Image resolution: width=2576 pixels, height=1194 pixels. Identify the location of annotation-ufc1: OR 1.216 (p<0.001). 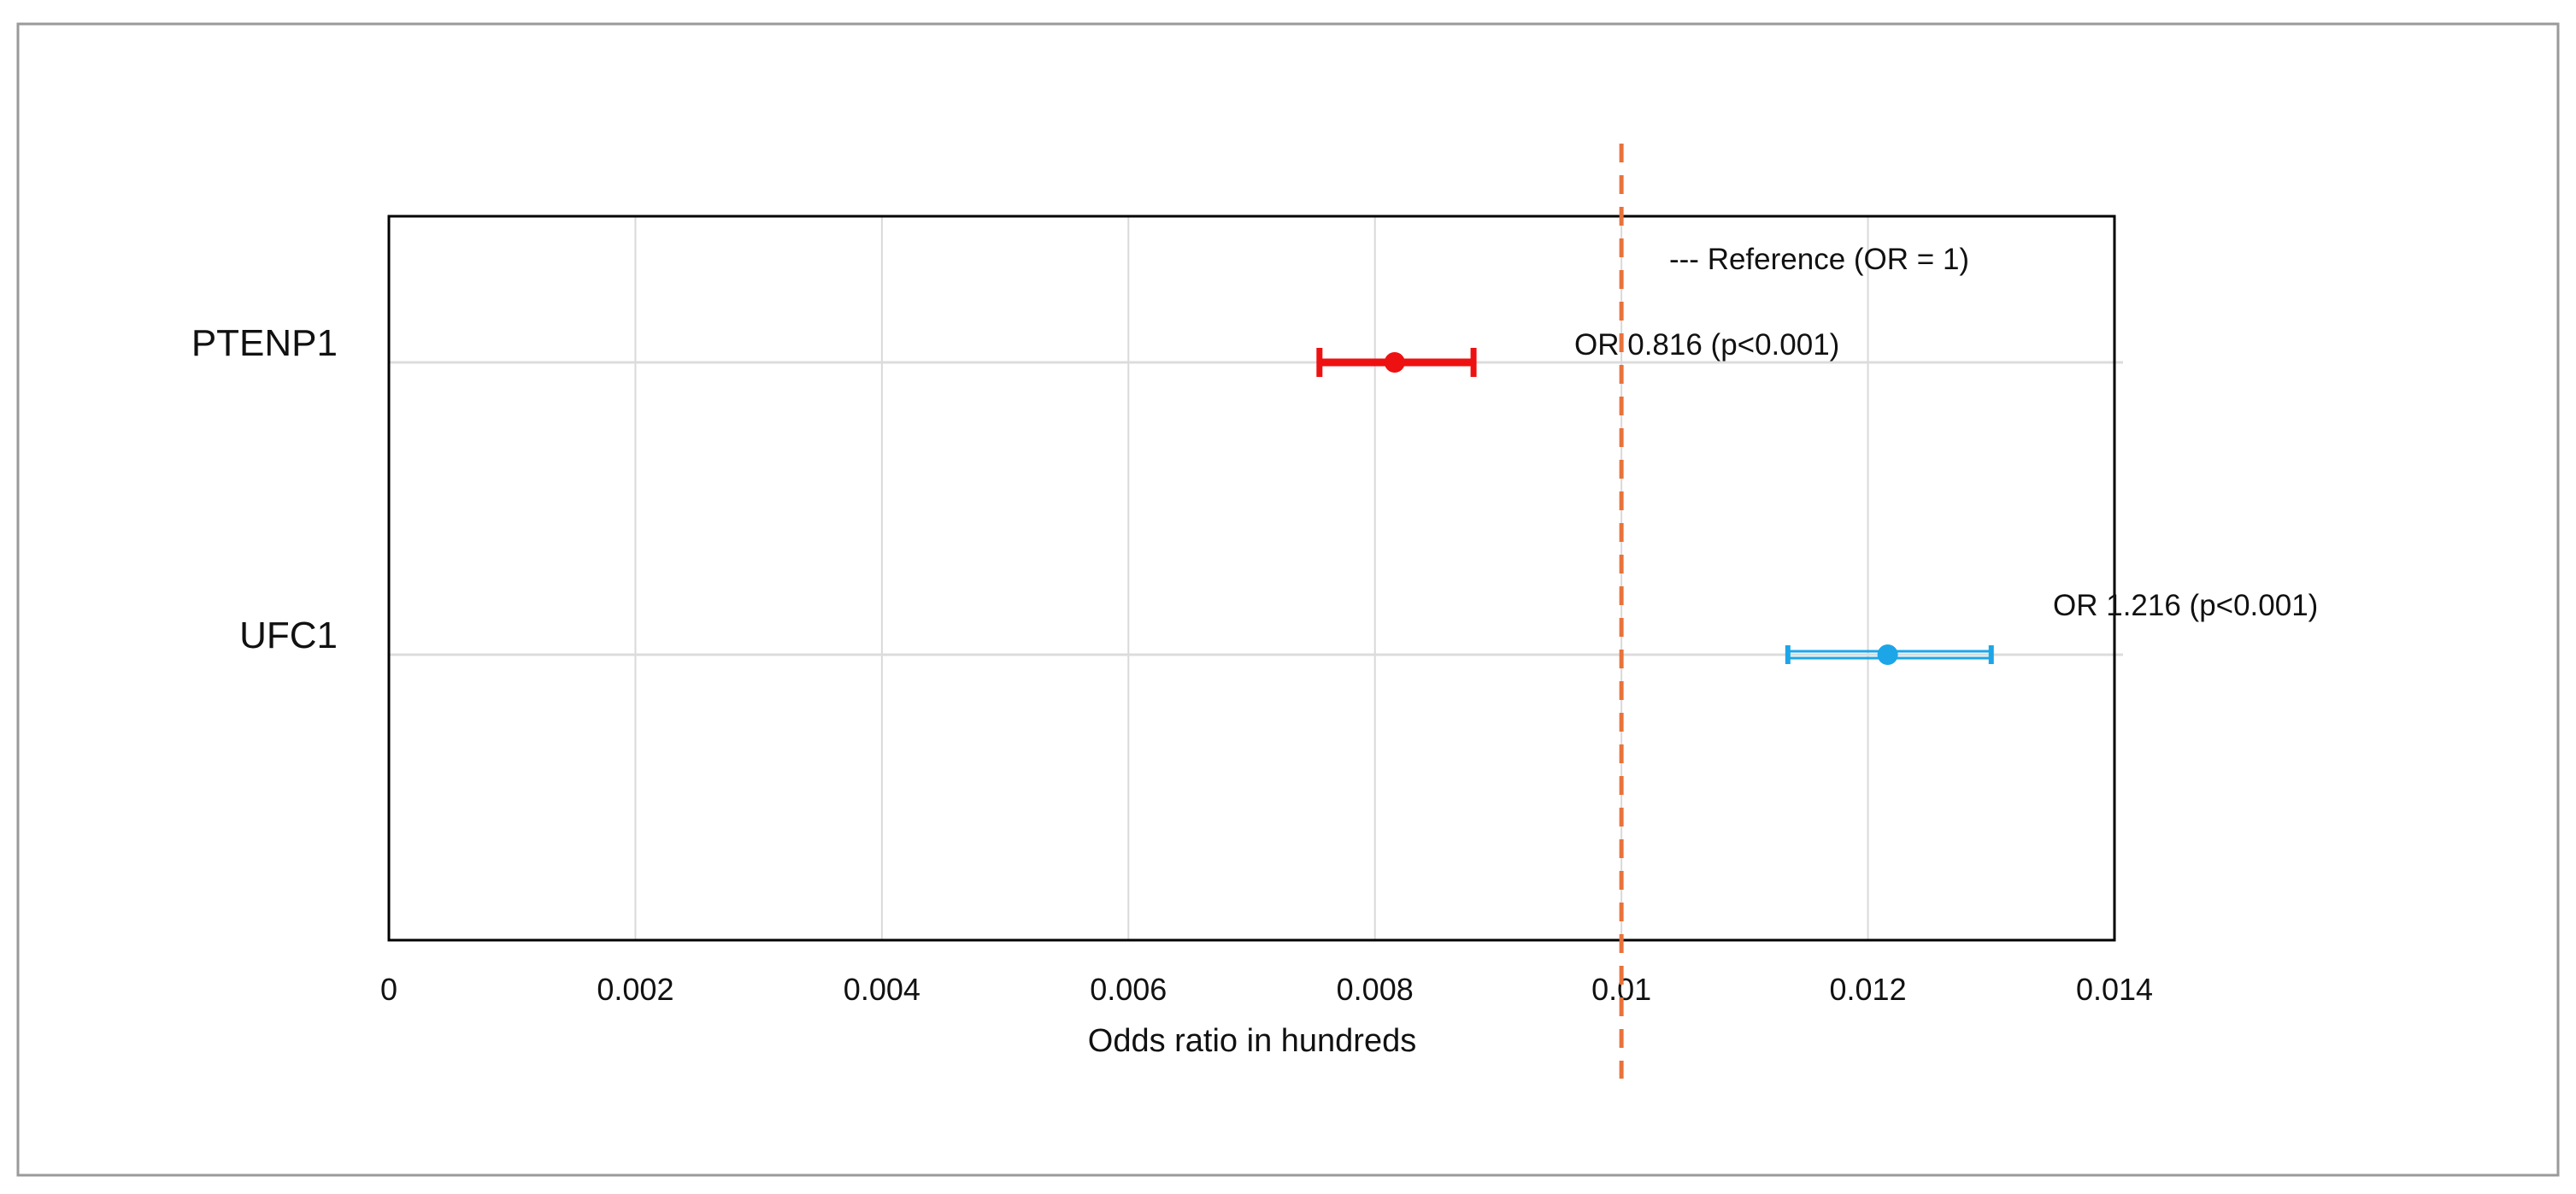
(2185, 605).